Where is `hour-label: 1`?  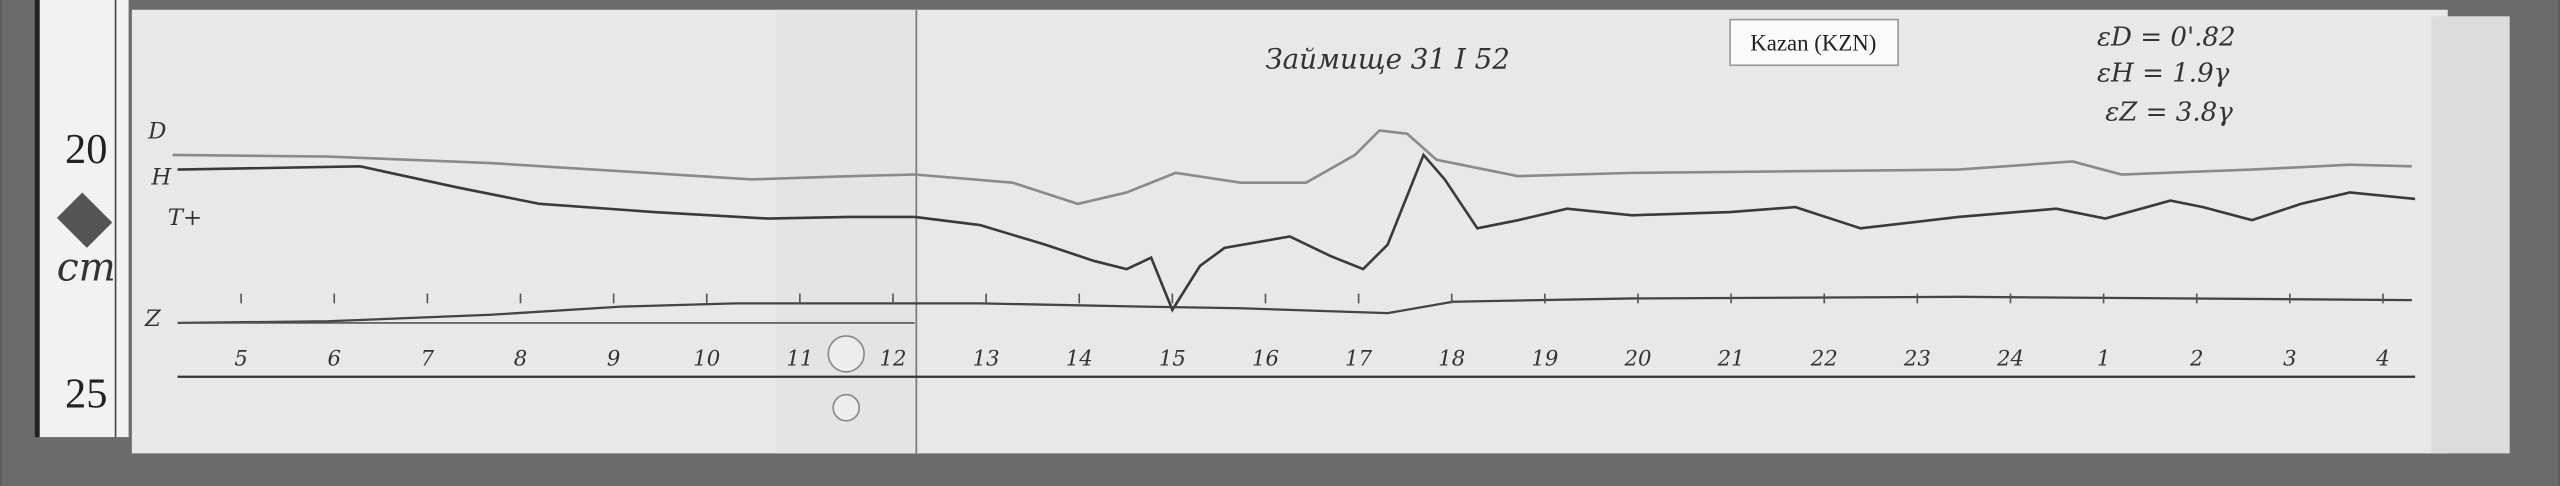 hour-label: 1 is located at coordinates (2103, 357).